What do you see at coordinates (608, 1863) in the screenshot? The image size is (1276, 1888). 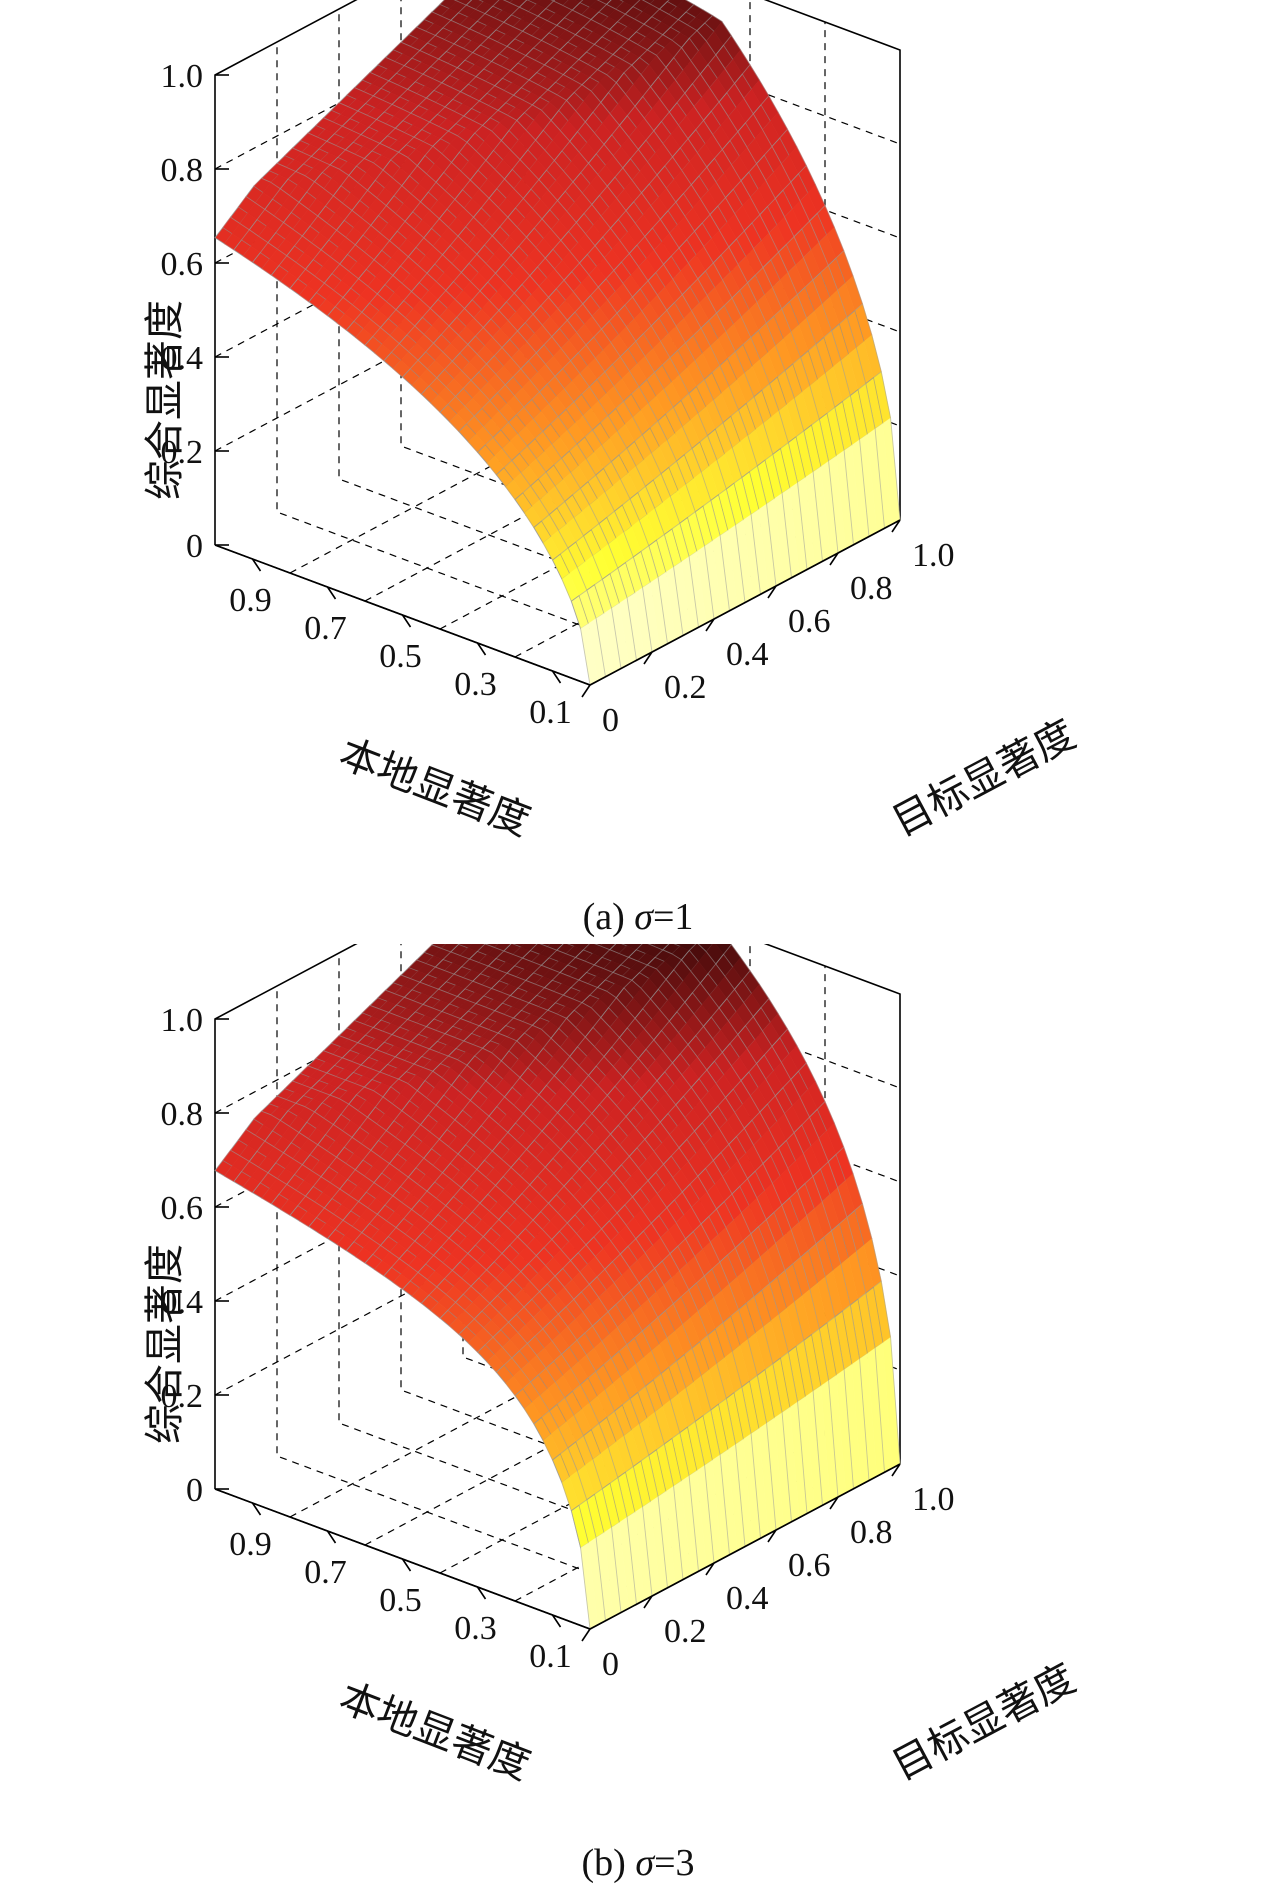 I see `caption-b-prefix: (b)` at bounding box center [608, 1863].